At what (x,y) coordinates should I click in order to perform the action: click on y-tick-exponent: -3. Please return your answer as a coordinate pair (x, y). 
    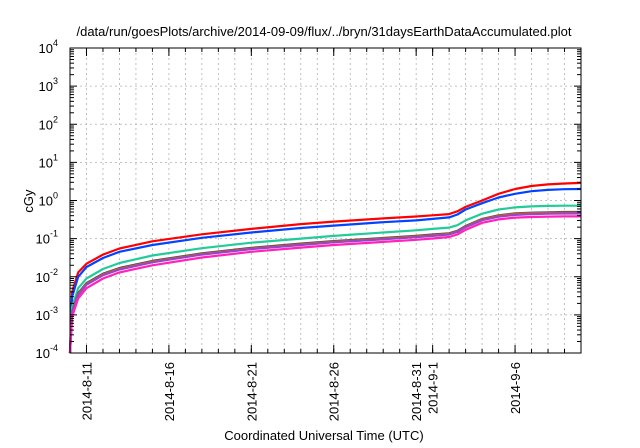
    Looking at the image, I should click on (54, 310).